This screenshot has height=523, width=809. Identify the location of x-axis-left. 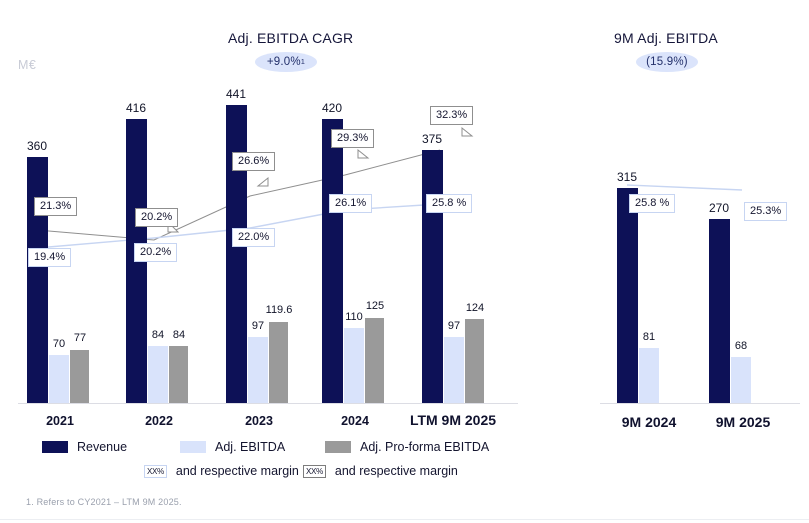
(268, 403).